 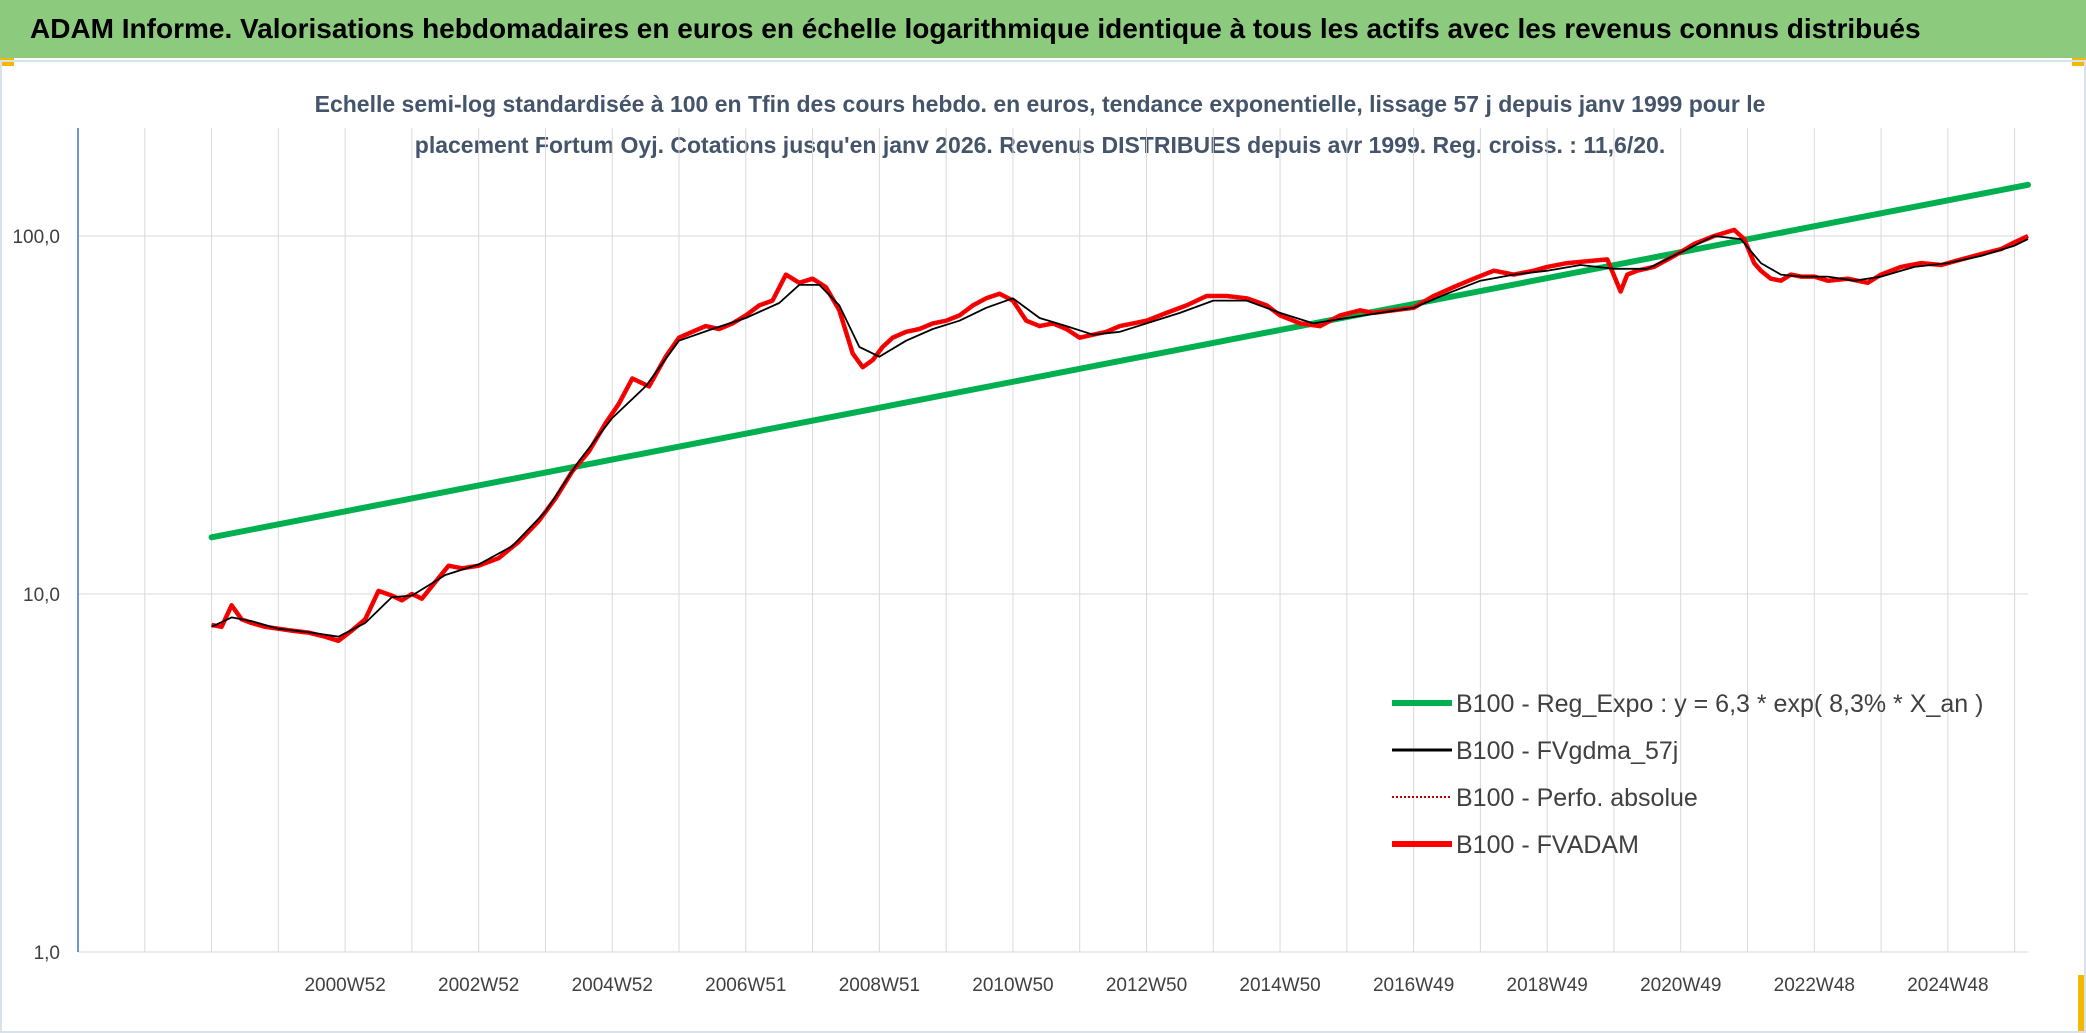 What do you see at coordinates (2079, 62) in the screenshot?
I see `corner-accent-top-right` at bounding box center [2079, 62].